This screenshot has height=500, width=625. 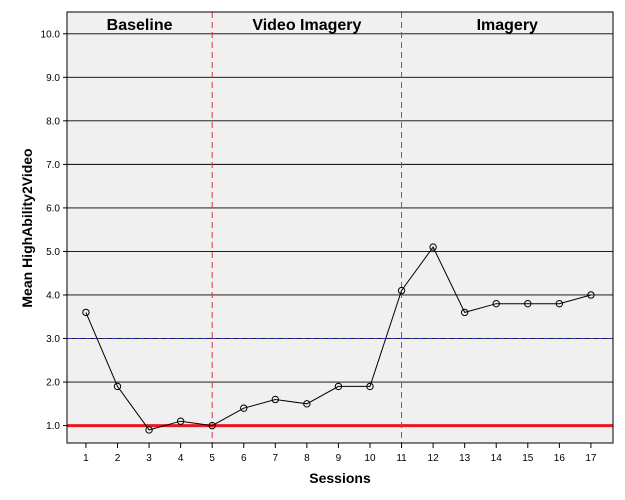 What do you see at coordinates (53, 383) in the screenshot?
I see `y-tick-label: 2.0` at bounding box center [53, 383].